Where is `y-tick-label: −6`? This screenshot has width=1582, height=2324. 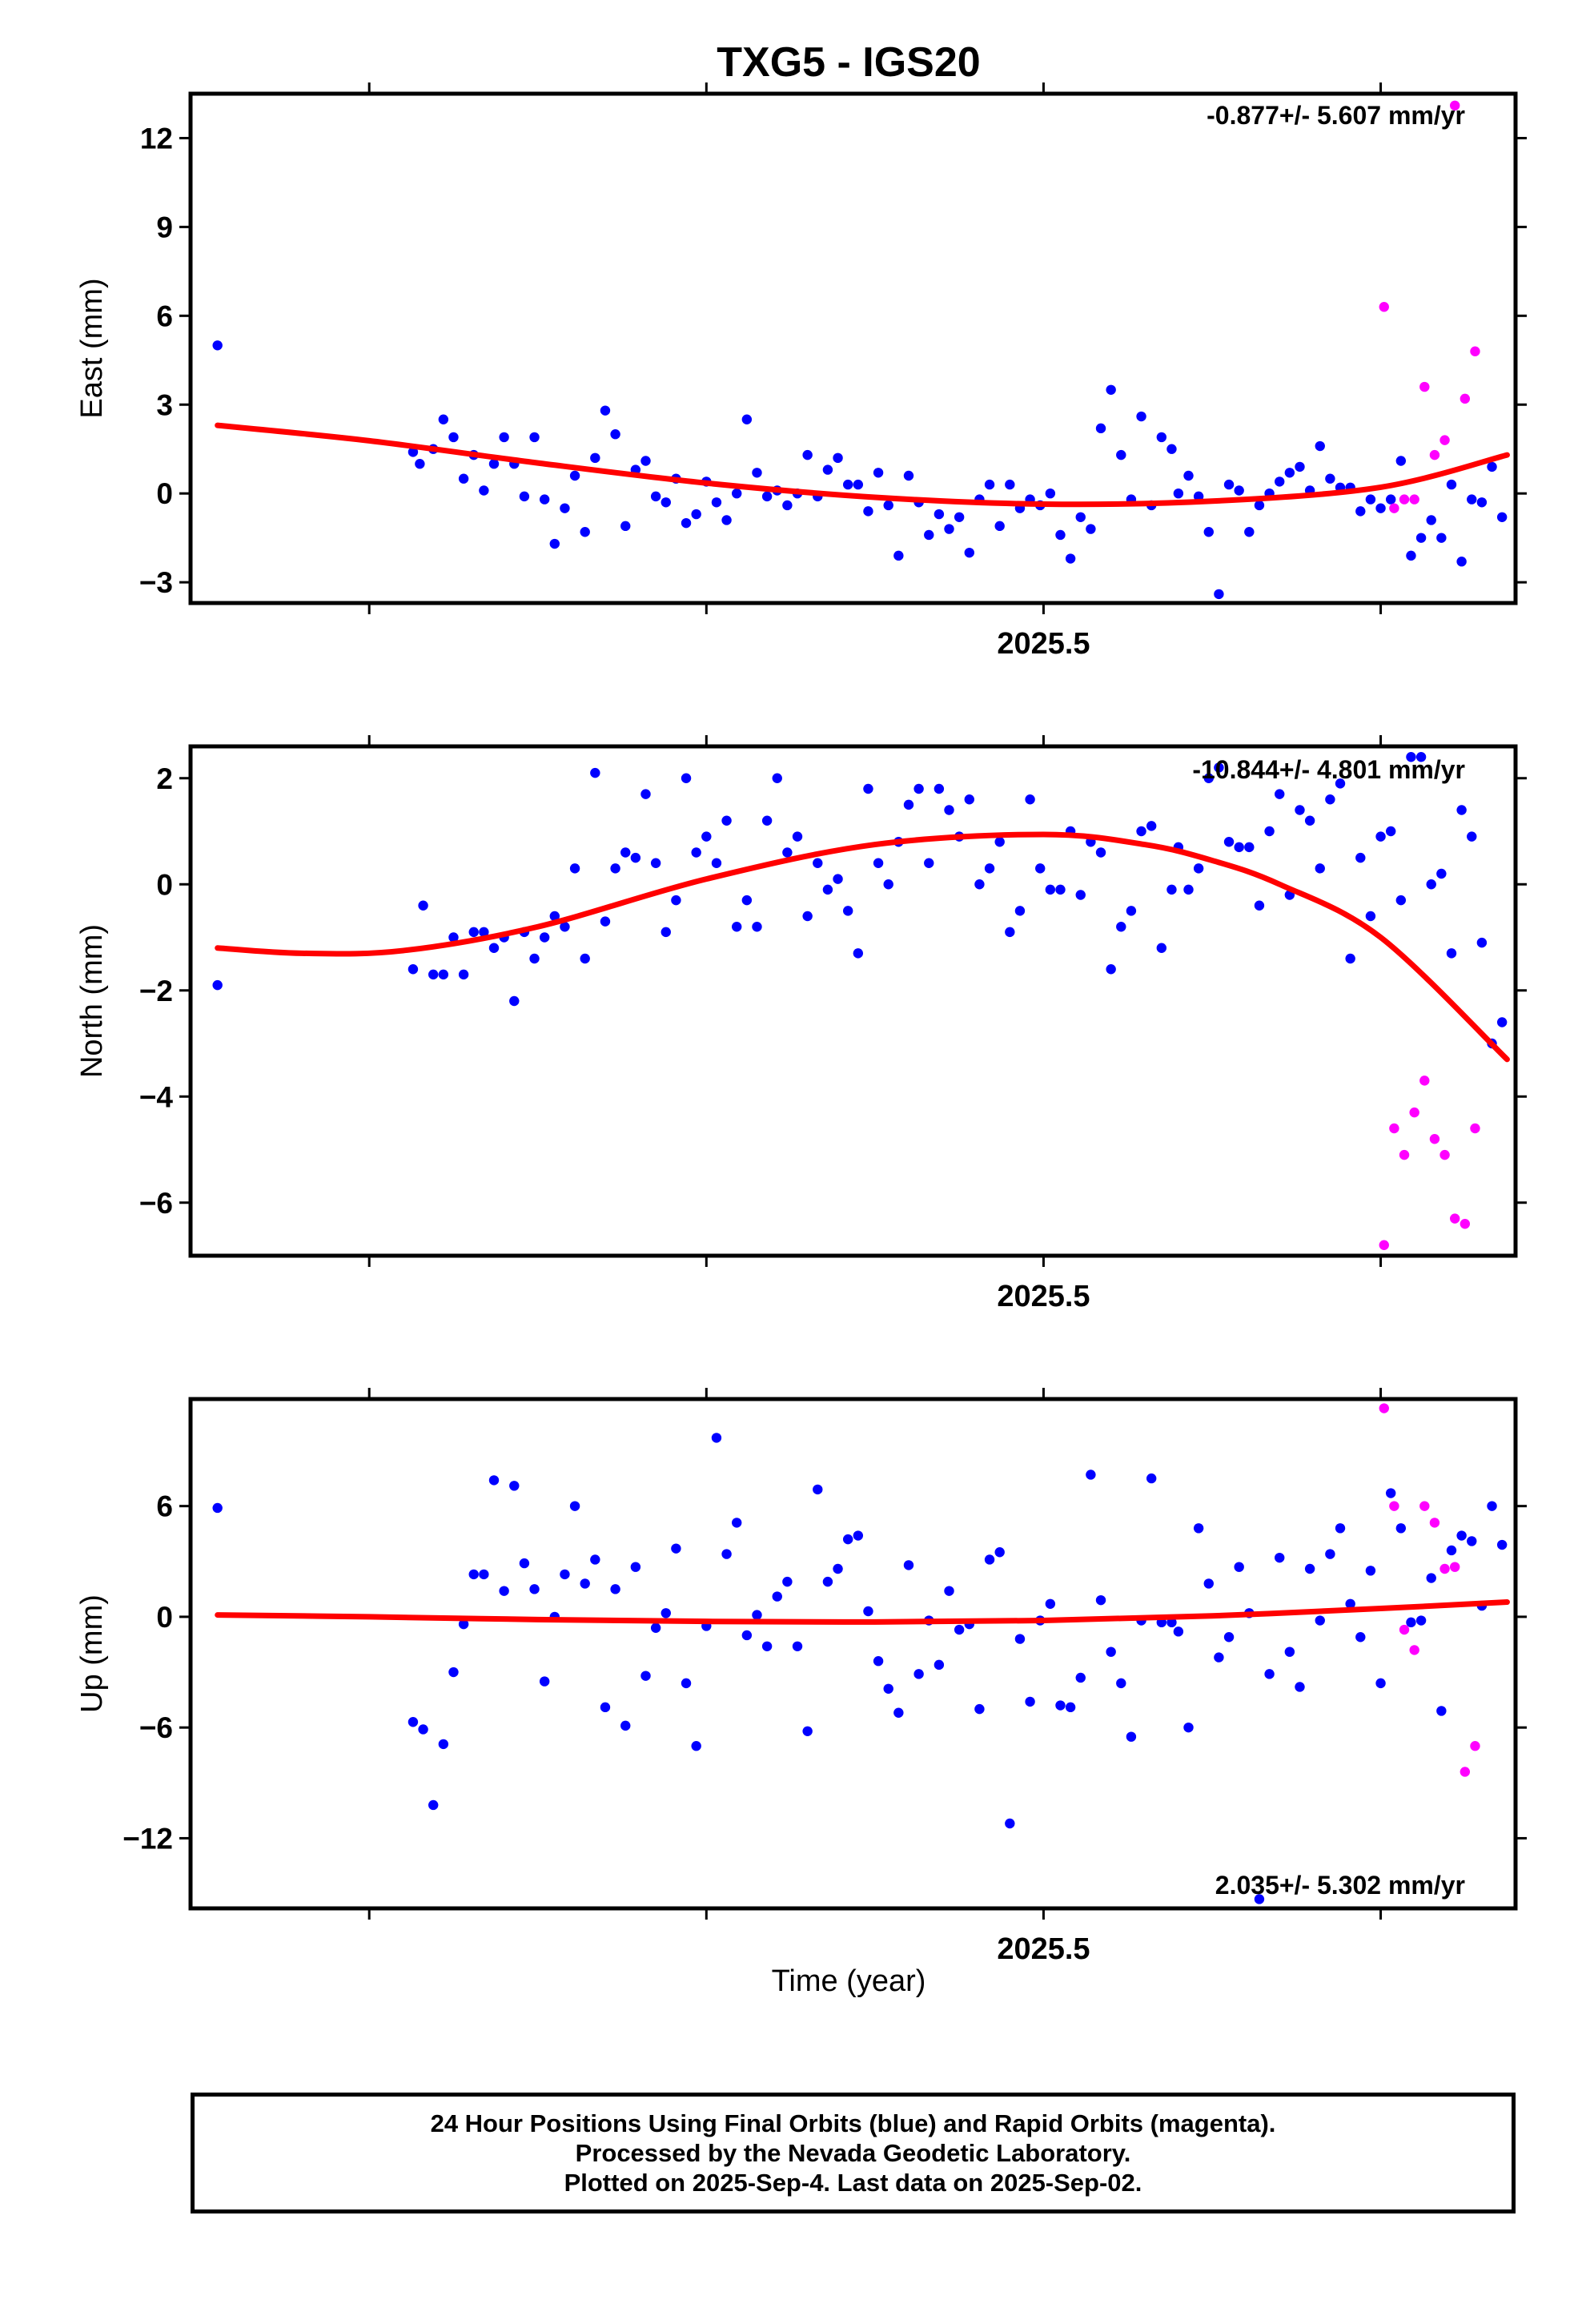
y-tick-label: −6 is located at coordinates (156, 1203).